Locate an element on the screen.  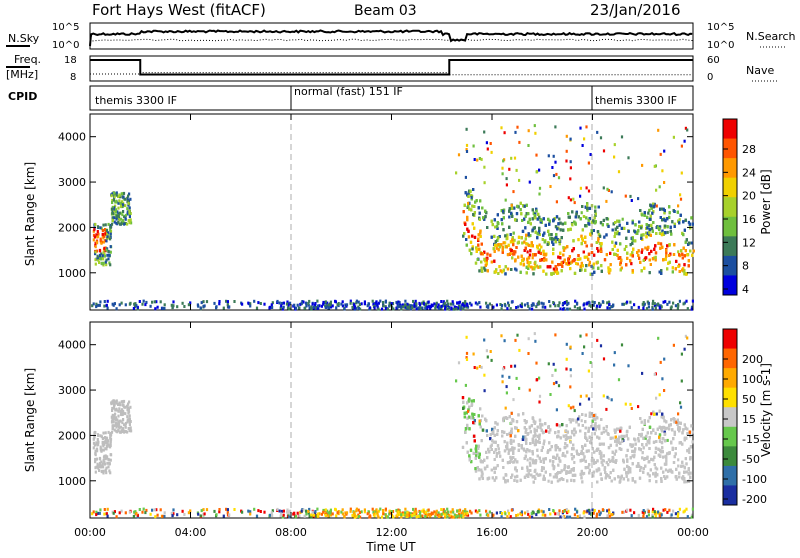
x-tick-2: 08:00 is located at coordinates (291, 532).